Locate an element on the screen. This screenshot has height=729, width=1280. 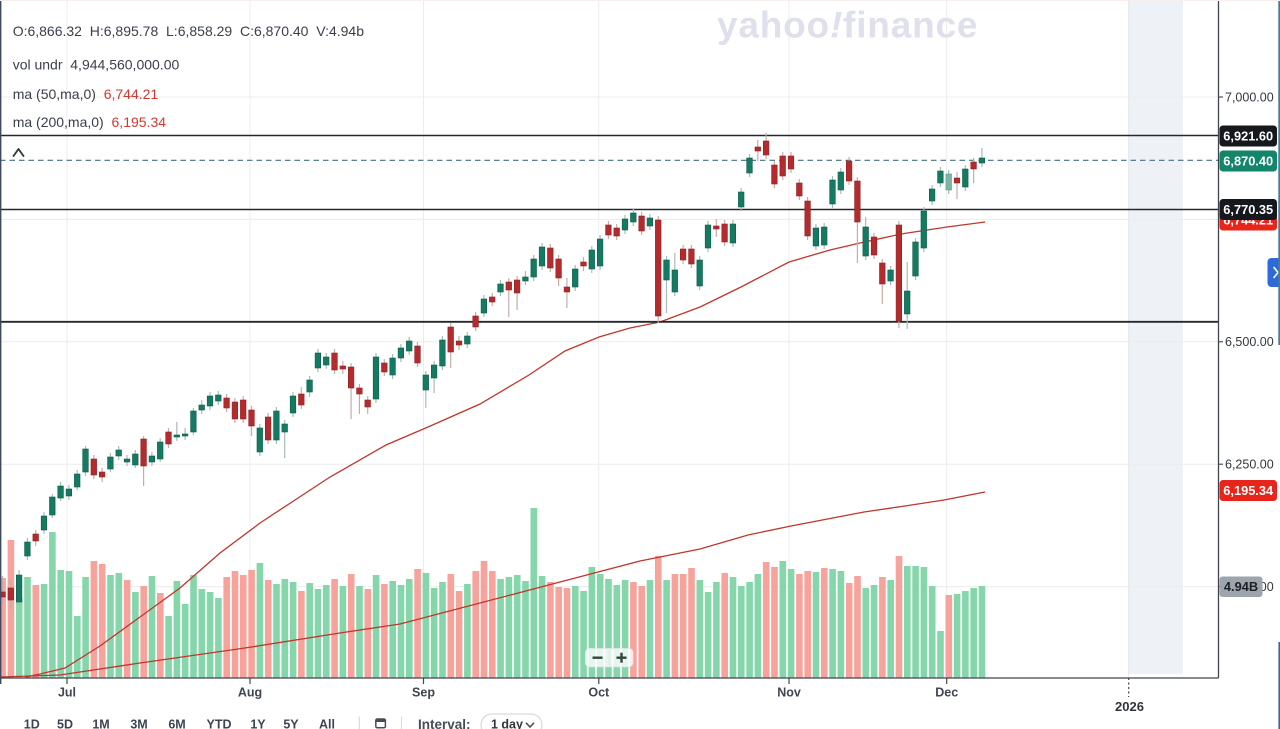
svg-text: 6,500.00 is located at coordinates (1249, 342).